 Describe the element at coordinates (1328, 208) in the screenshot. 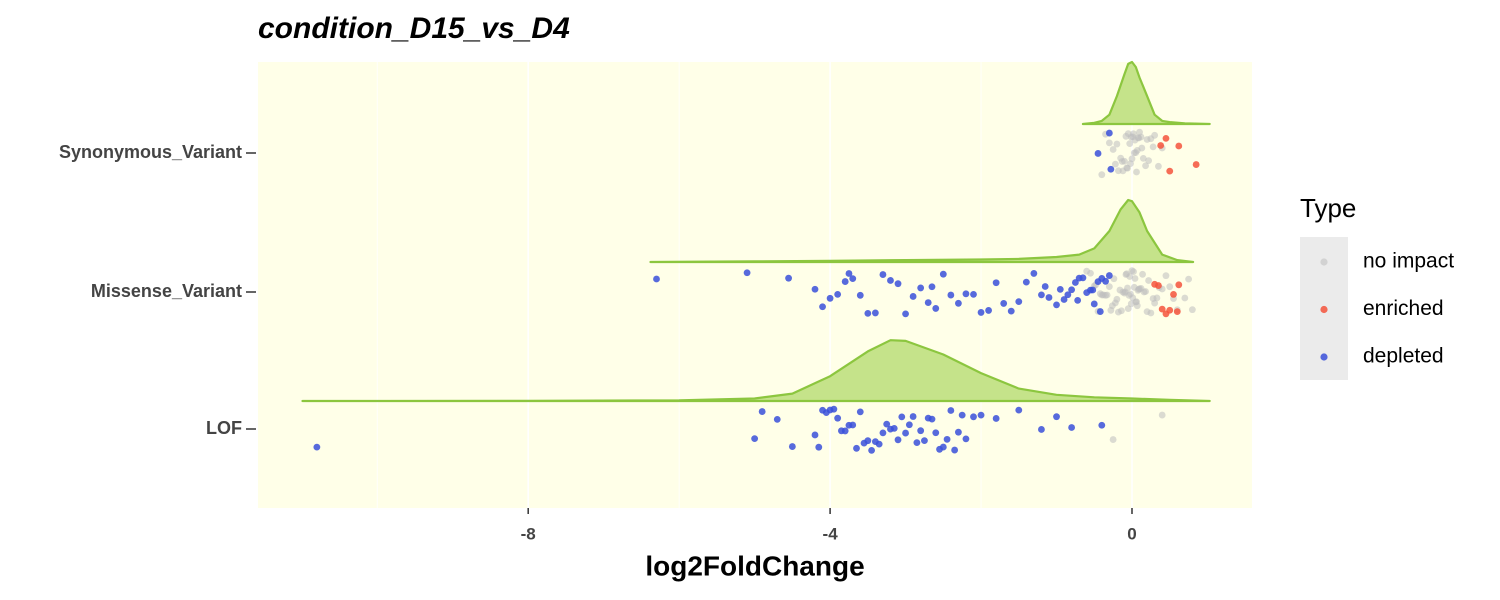

I see `legend-title: Type` at that location.